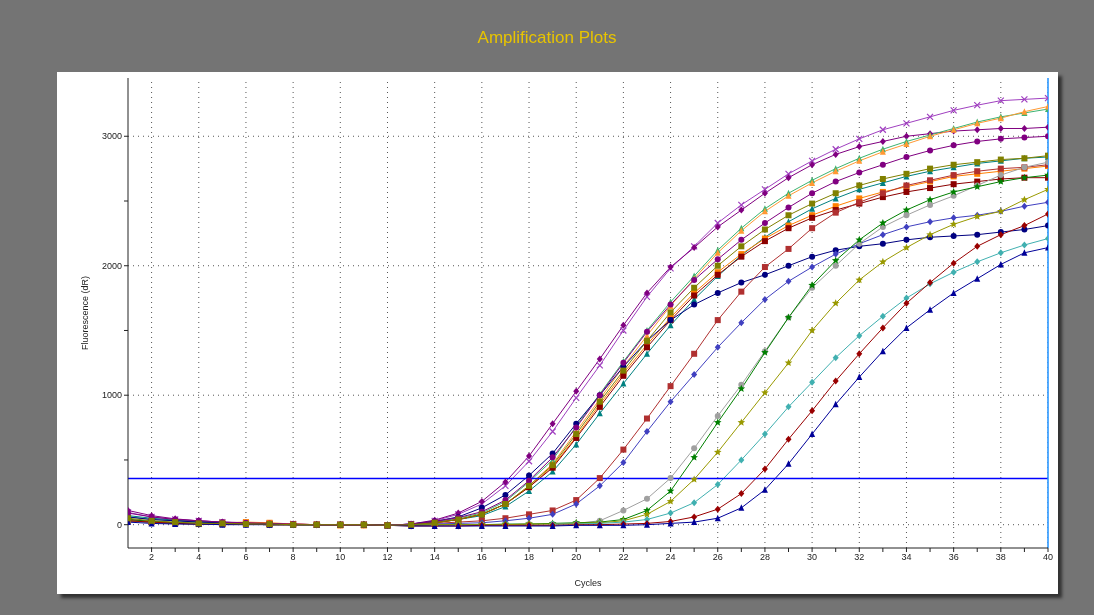  What do you see at coordinates (481, 557) in the screenshot?
I see `x-tick-label: 16` at bounding box center [481, 557].